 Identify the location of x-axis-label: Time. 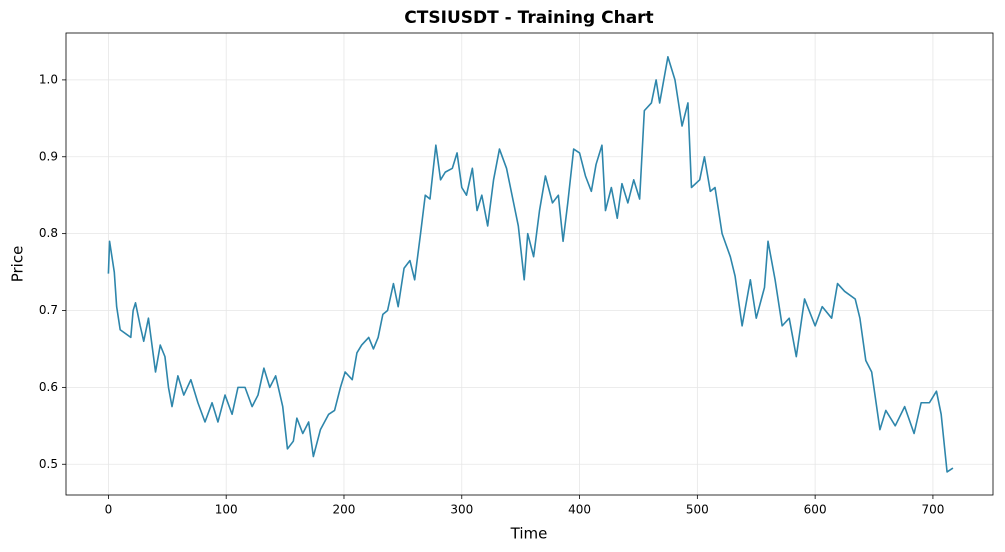
(529, 534).